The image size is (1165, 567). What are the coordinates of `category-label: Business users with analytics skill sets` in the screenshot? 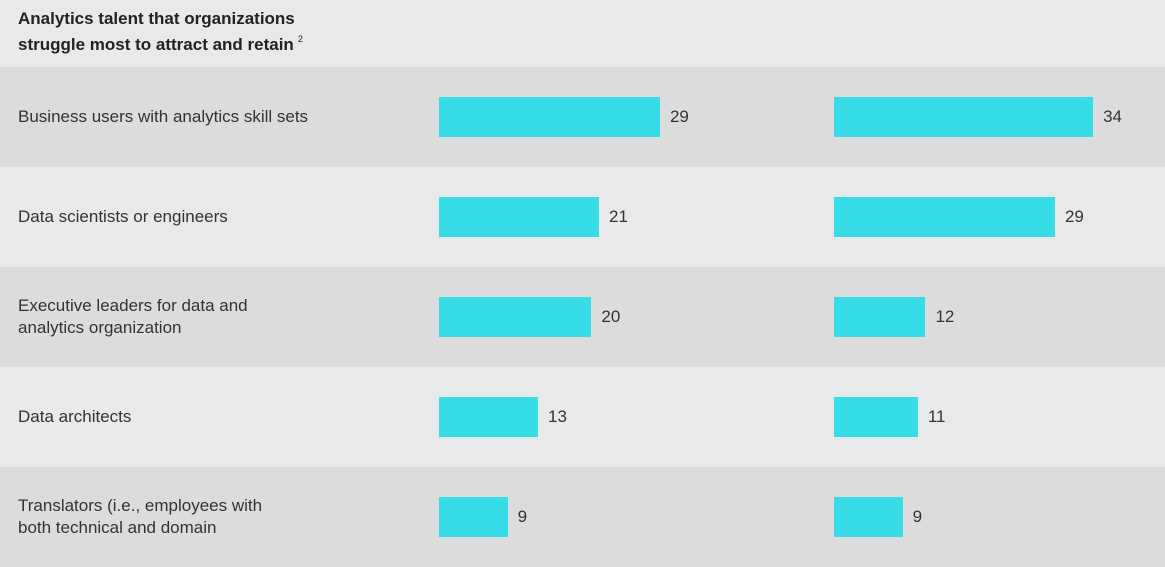 It's located at (163, 116).